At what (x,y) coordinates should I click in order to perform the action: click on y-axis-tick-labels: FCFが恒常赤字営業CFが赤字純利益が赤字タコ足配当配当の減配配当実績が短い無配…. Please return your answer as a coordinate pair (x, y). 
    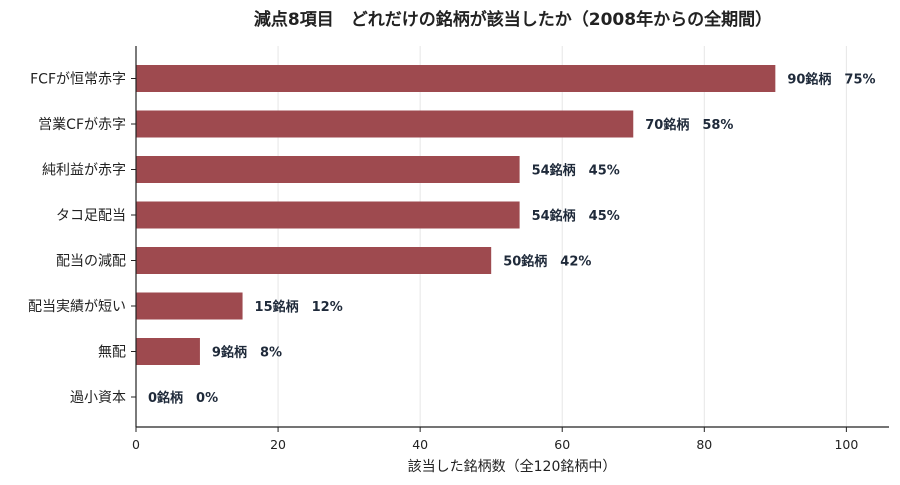
    Looking at the image, I should click on (82, 239).